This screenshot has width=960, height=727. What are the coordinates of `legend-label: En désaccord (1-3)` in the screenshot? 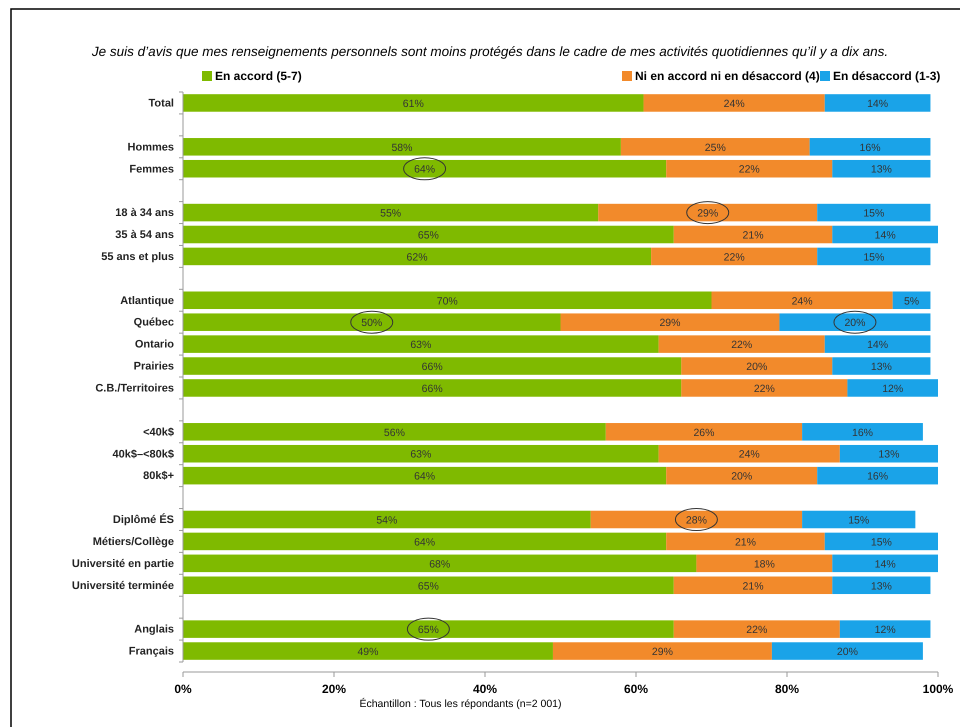 It's located at (886, 76).